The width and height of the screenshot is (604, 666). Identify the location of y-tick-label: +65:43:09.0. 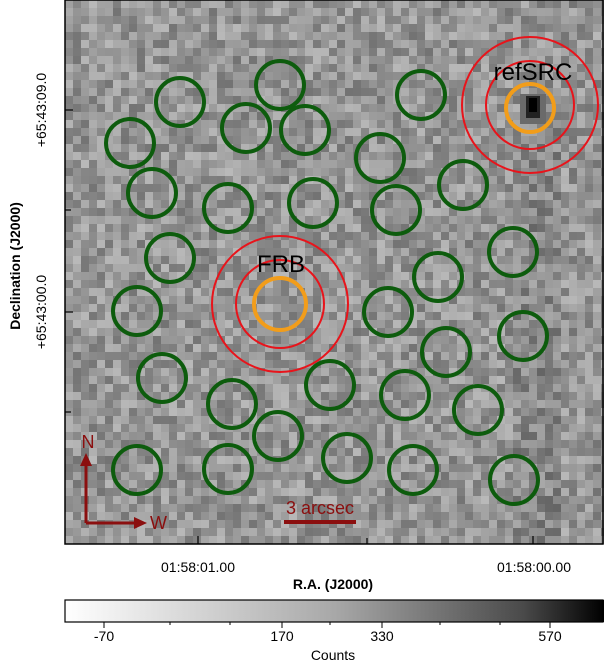
(41, 110).